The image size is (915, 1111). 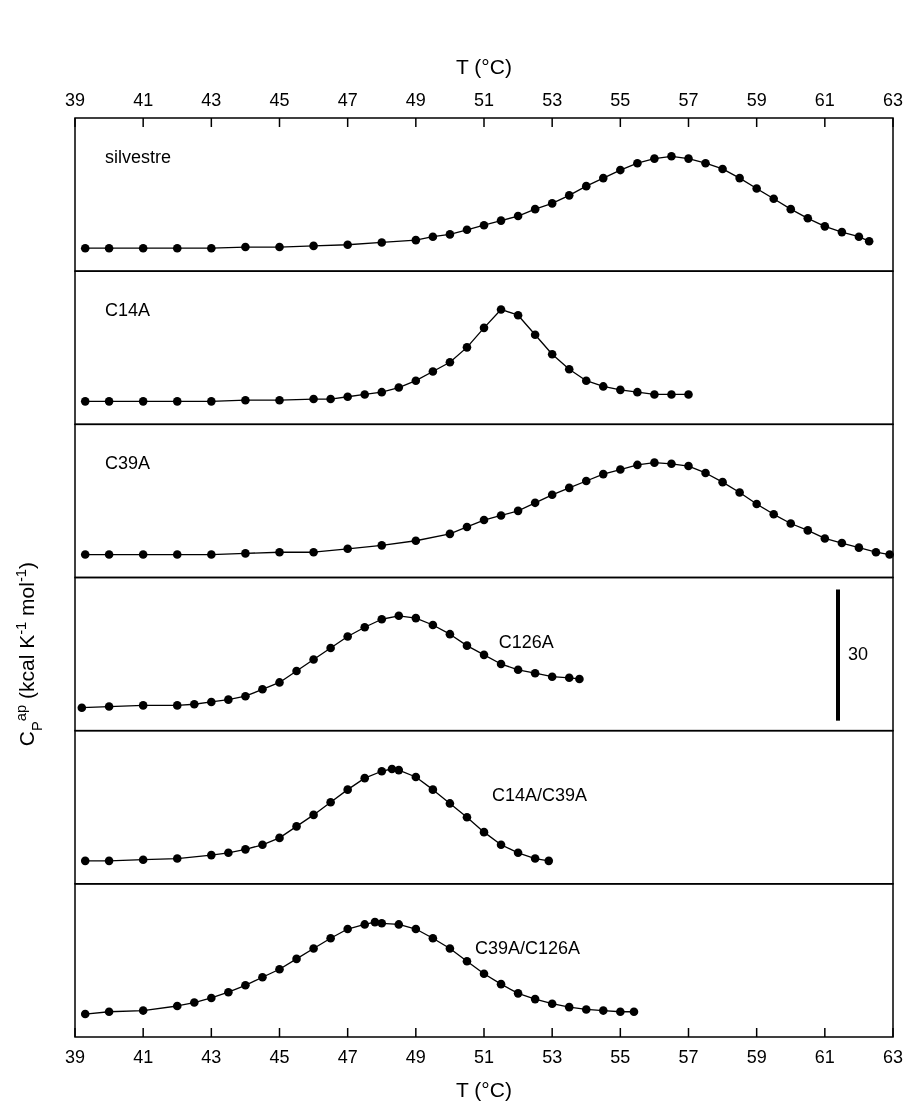 I want to click on x-tick-label: 55, so click(x=620, y=1057).